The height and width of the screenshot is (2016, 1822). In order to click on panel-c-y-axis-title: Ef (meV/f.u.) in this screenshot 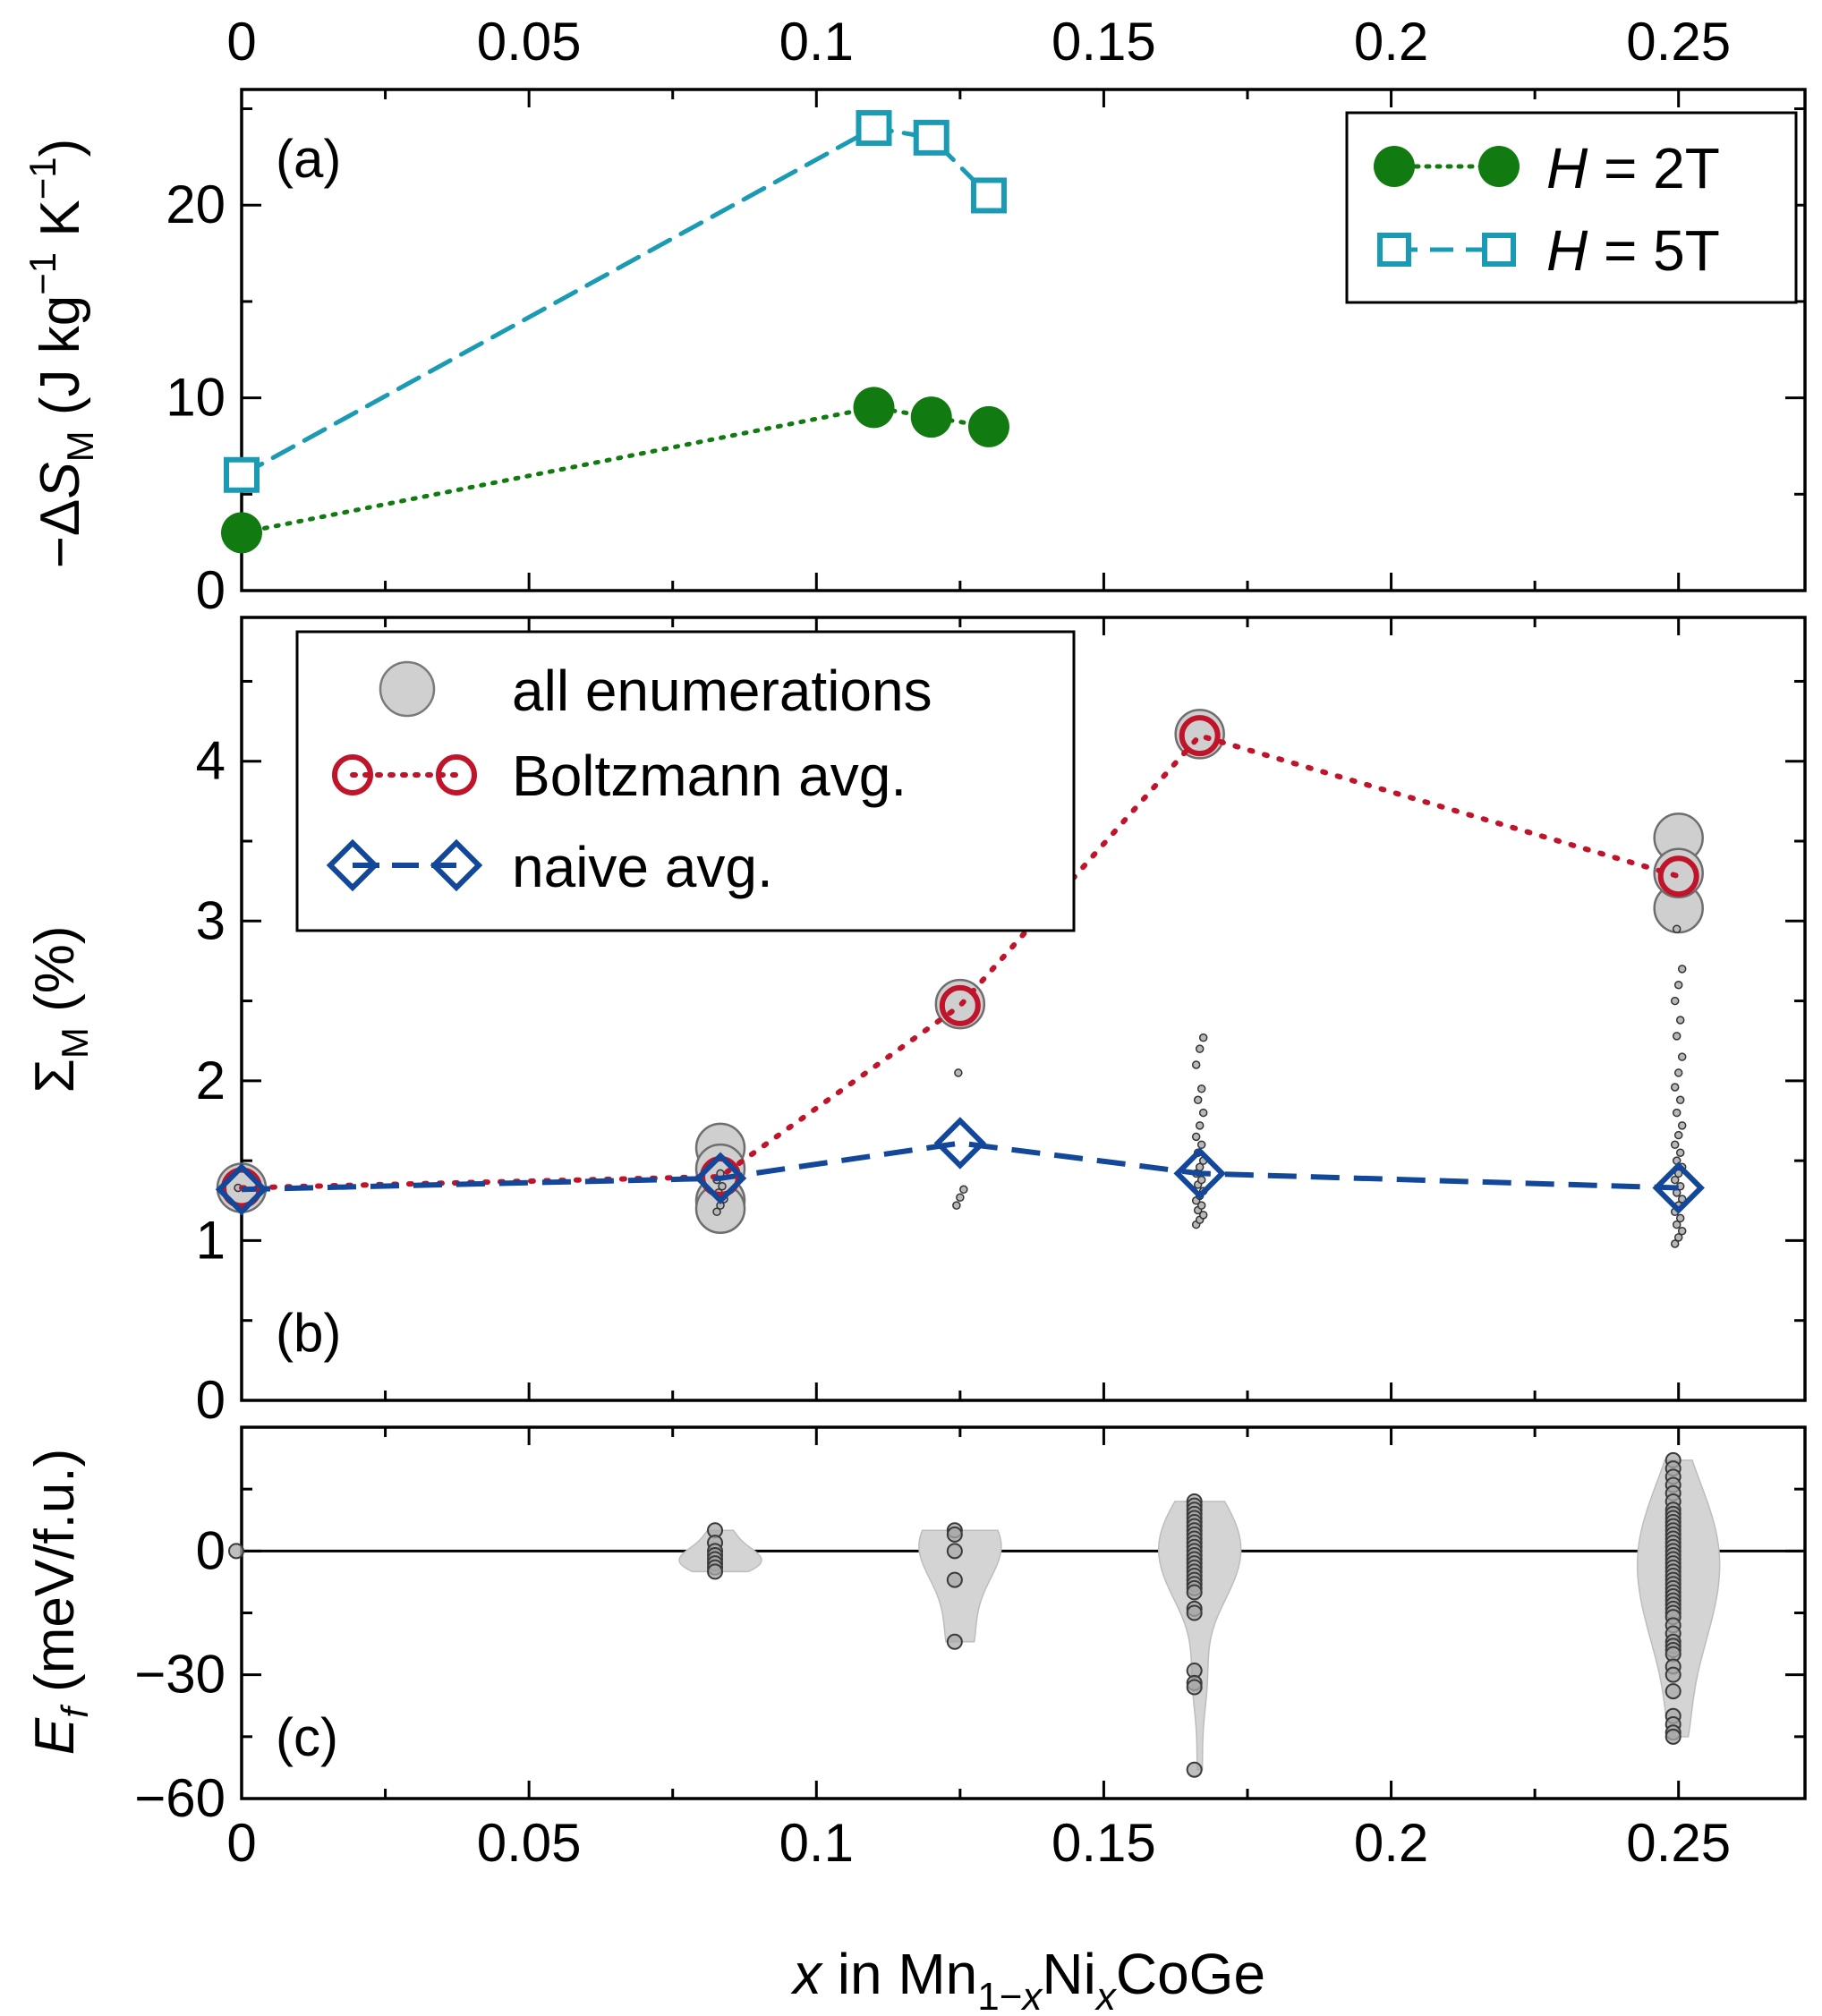, I will do `click(60, 1602)`.